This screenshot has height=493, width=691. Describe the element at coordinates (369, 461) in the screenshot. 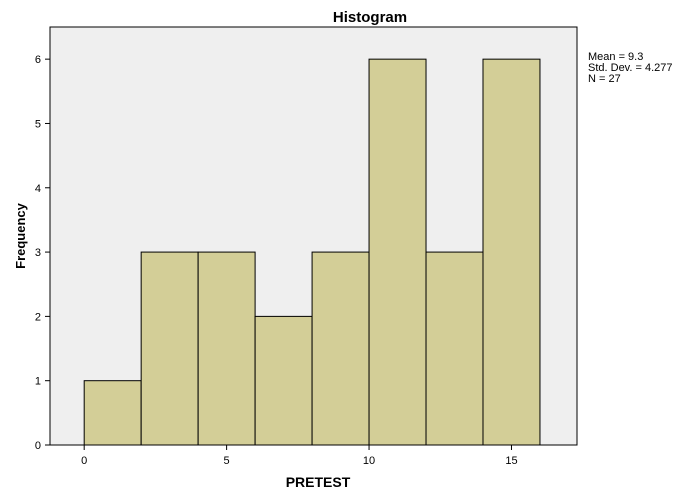

I see `x-tick-label-10: 10` at that location.